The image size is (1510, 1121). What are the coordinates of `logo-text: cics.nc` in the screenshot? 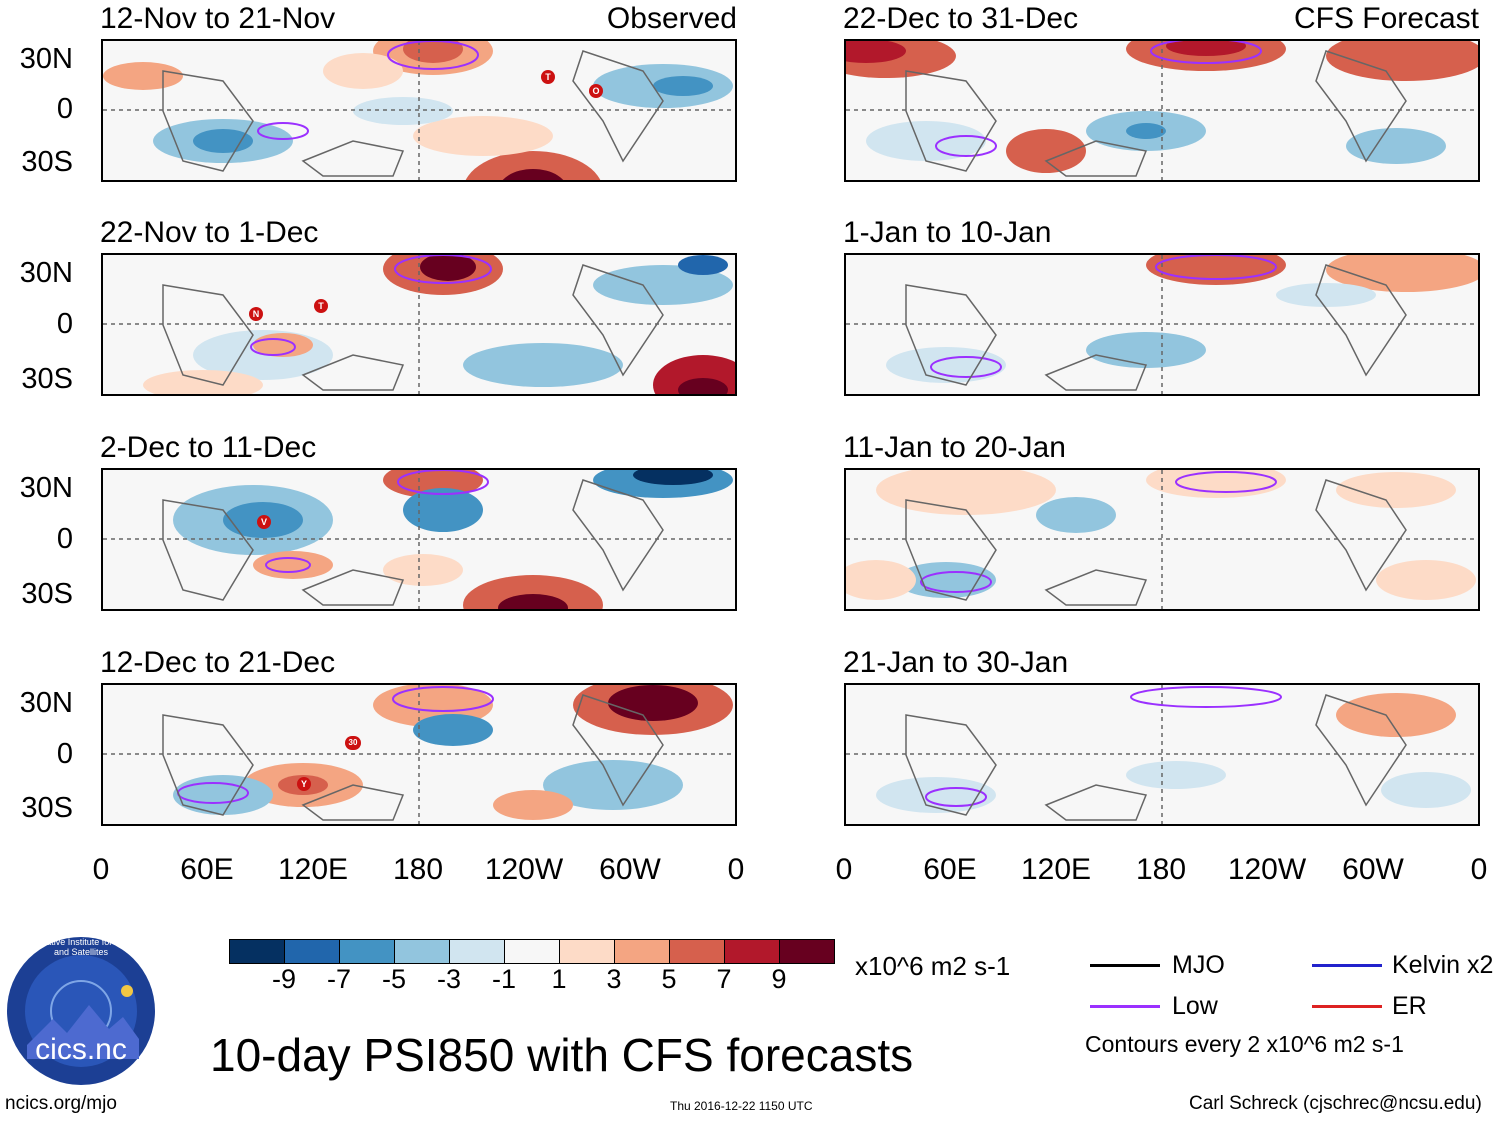 It's located at (81, 1049).